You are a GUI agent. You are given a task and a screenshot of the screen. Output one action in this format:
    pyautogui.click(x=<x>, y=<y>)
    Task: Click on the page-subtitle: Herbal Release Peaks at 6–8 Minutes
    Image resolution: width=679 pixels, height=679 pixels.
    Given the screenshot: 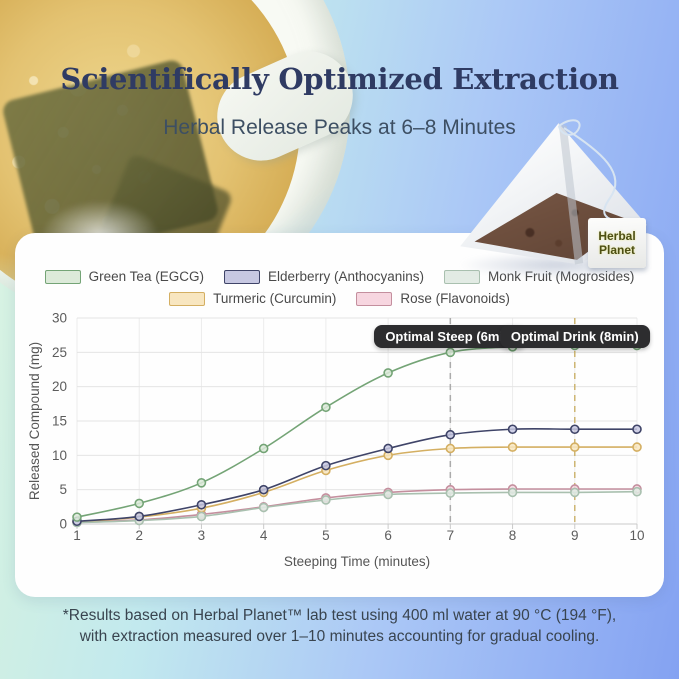 What is the action you would take?
    pyautogui.click(x=339, y=127)
    